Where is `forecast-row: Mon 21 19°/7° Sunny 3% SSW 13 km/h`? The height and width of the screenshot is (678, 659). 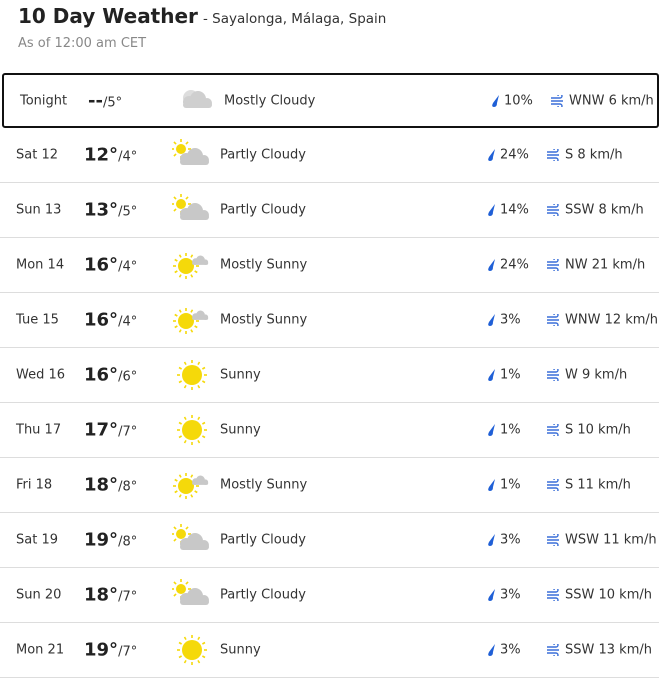 forecast-row: Mon 21 19°/7° Sunny 3% SSW 13 km/h is located at coordinates (329, 650).